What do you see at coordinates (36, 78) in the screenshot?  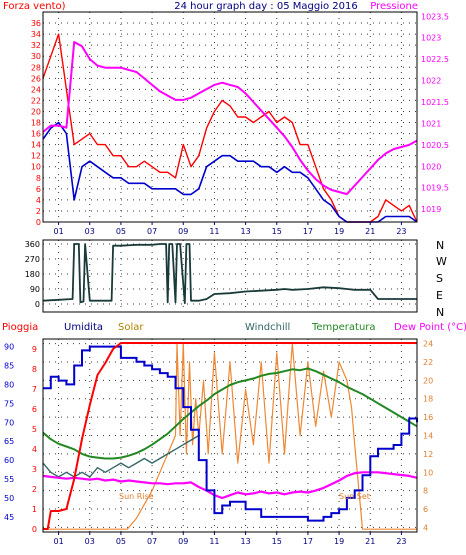 I see `y-tick-label: 26` at bounding box center [36, 78].